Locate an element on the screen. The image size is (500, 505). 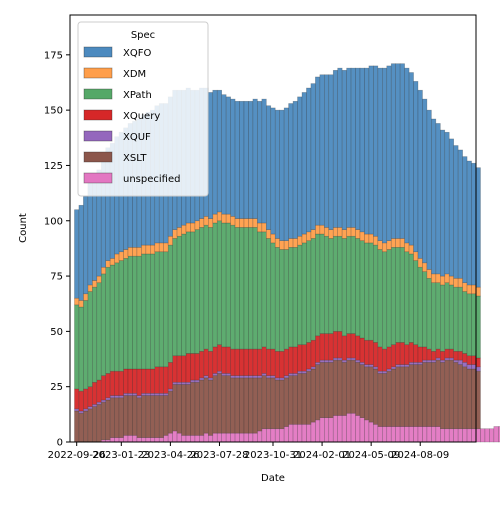
legend-swatch-xpath is located at coordinates (98, 94).